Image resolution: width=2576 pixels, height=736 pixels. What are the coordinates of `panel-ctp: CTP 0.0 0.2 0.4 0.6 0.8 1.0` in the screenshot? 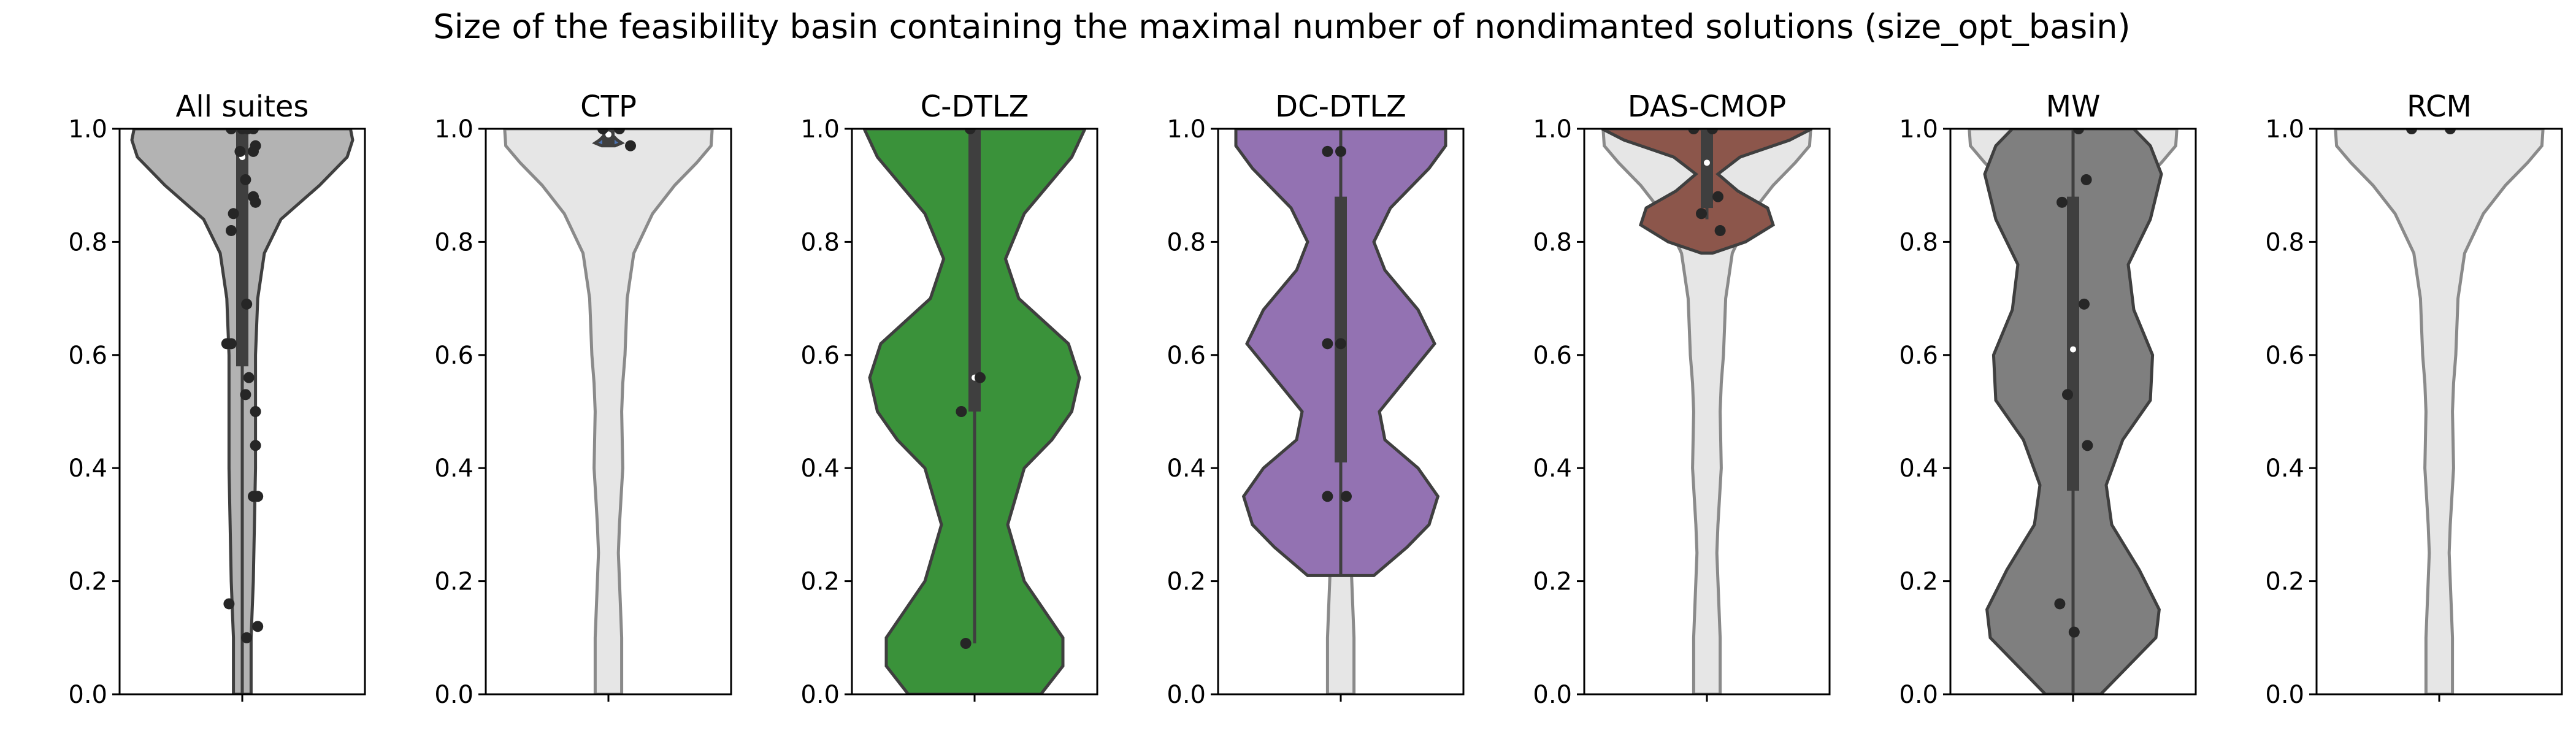 It's located at (583, 399).